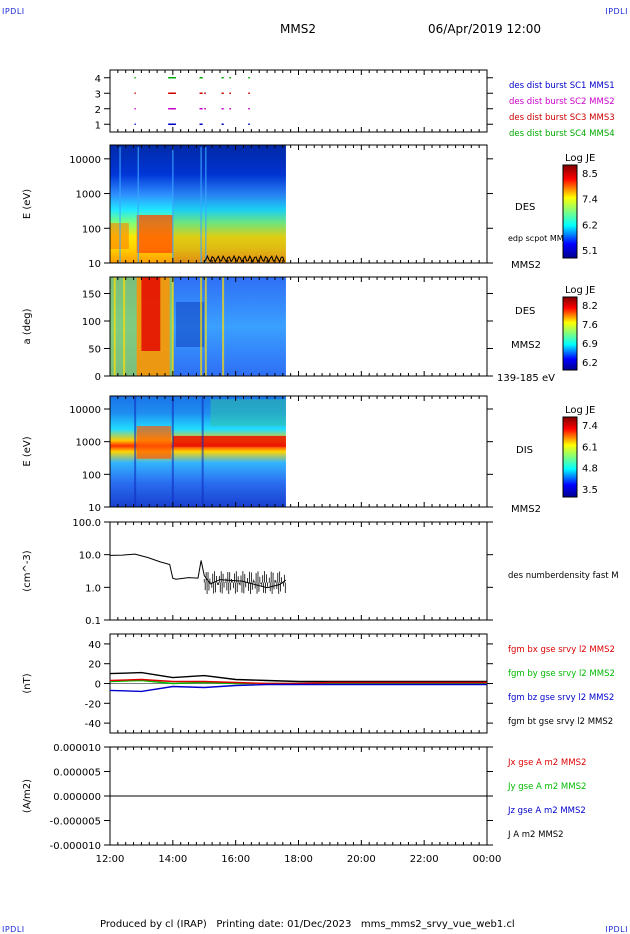 Image resolution: width=630 pixels, height=934 pixels. I want to click on des-energy-panel-shade, so click(229, 204).